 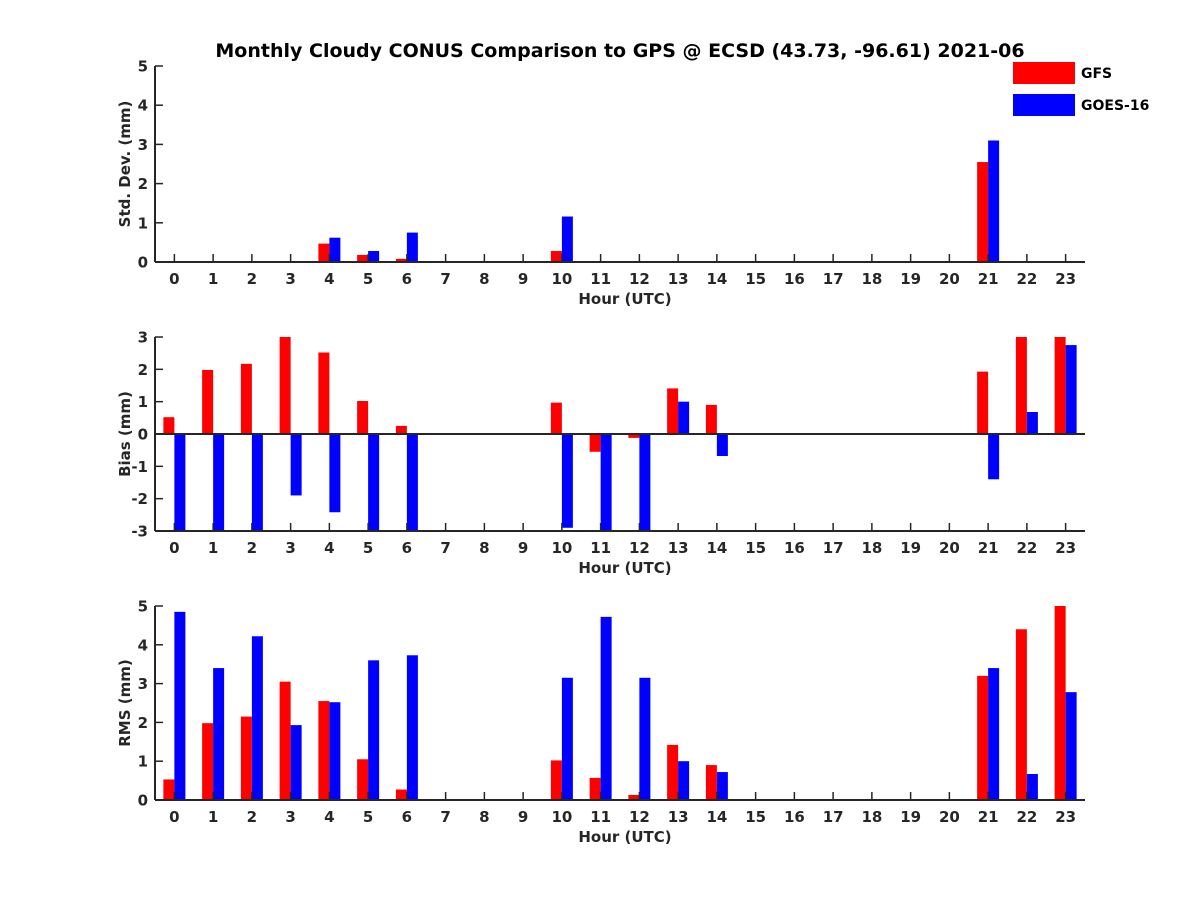 What do you see at coordinates (213, 279) in the screenshot?
I see `x-tick-label: 1` at bounding box center [213, 279].